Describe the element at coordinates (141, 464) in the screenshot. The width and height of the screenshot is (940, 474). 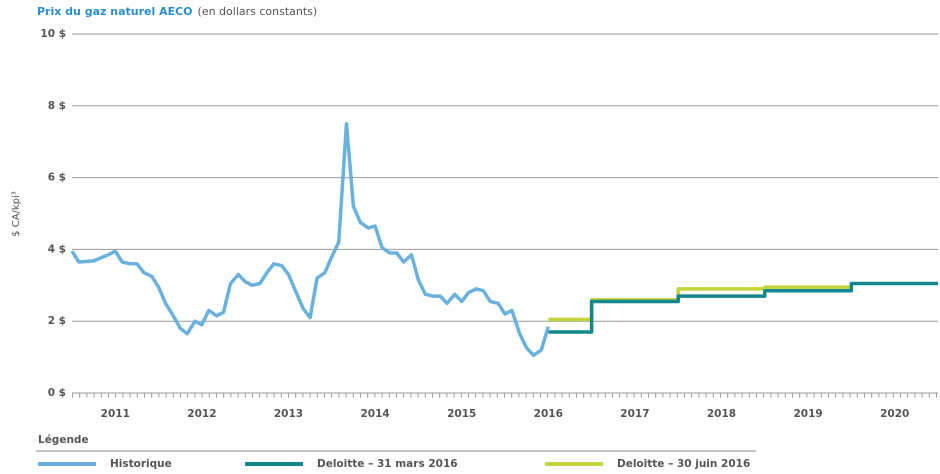
I see `legend-label: Historique` at that location.